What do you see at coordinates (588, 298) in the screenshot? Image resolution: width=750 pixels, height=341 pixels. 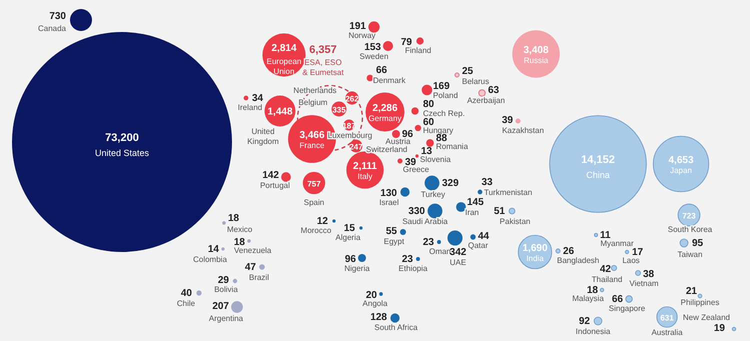 I see `category-label: Malaysia` at bounding box center [588, 298].